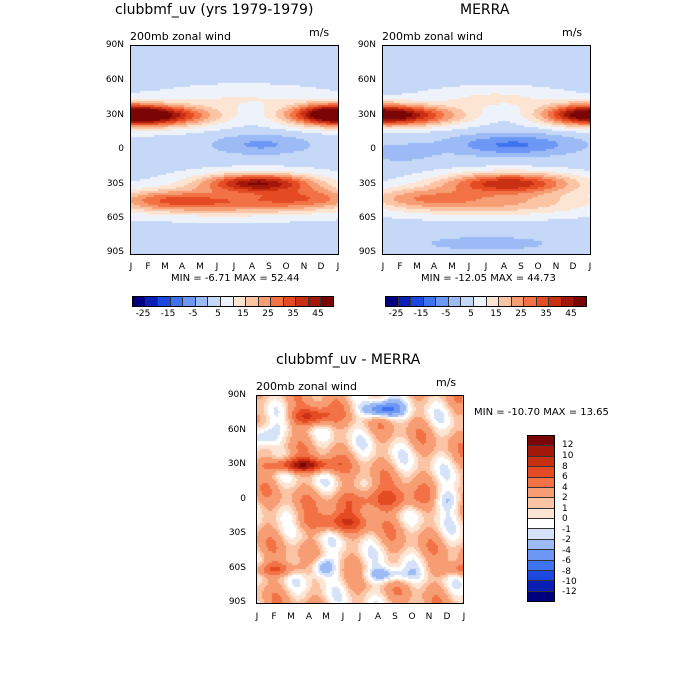 The width and height of the screenshot is (700, 700). I want to click on panel2-colorbar, so click(486, 301).